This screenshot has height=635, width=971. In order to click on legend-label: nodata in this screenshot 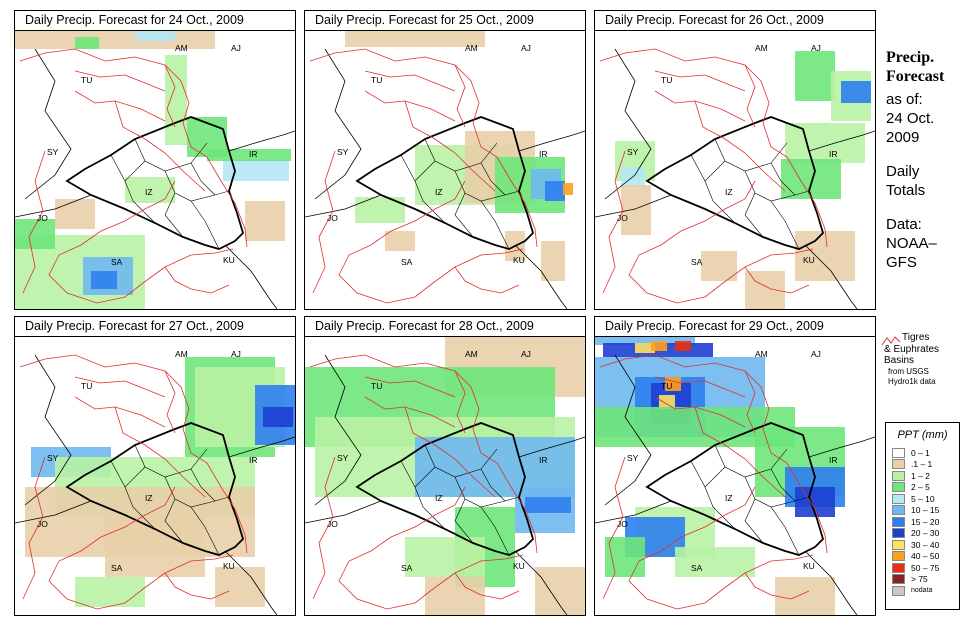, I will do `click(922, 591)`.